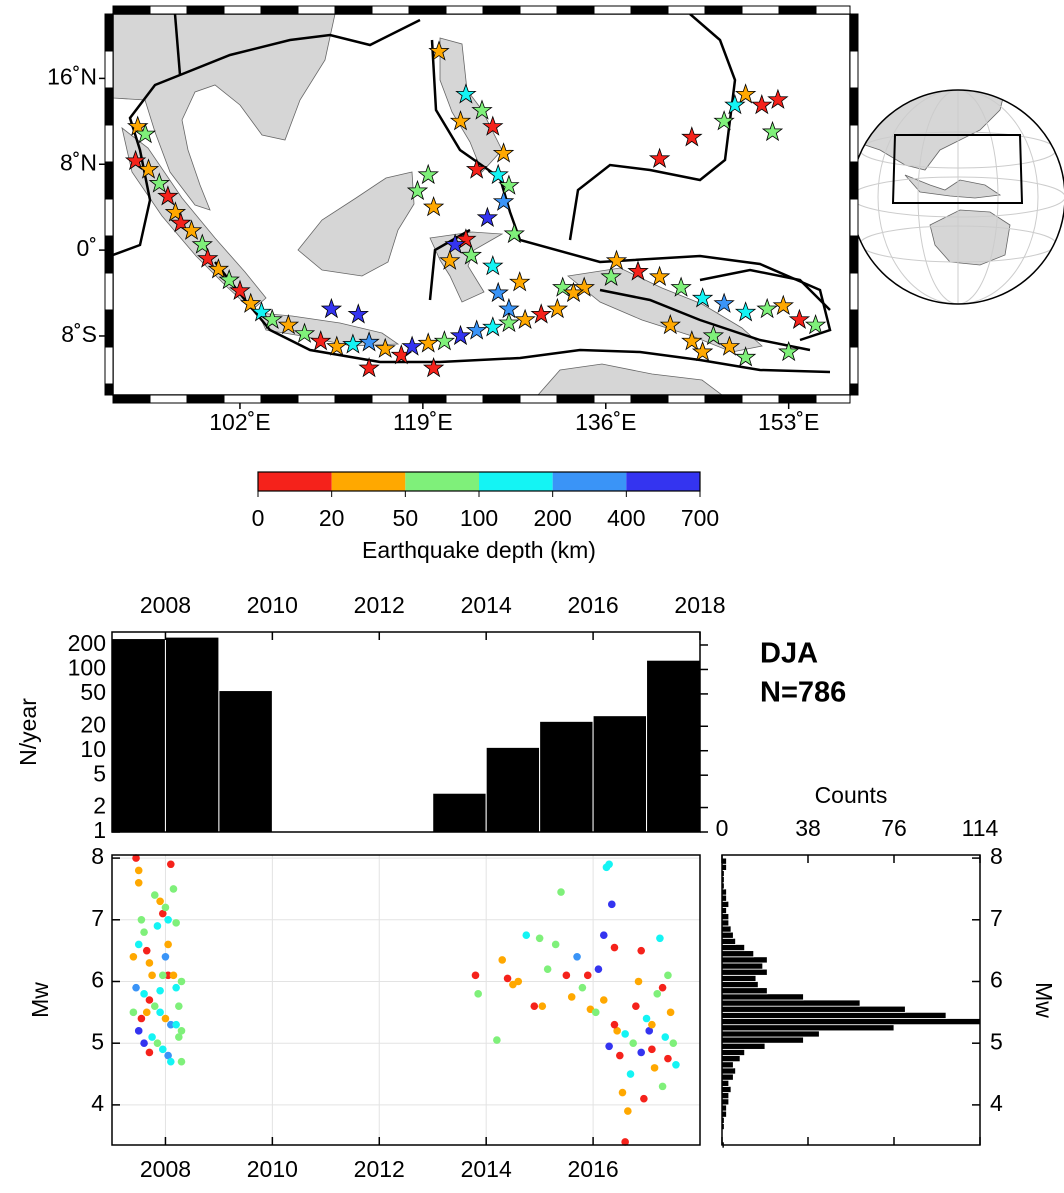 This screenshot has height=1193, width=1064. Describe the element at coordinates (630, 379) in the screenshot. I see `land-australia` at that location.